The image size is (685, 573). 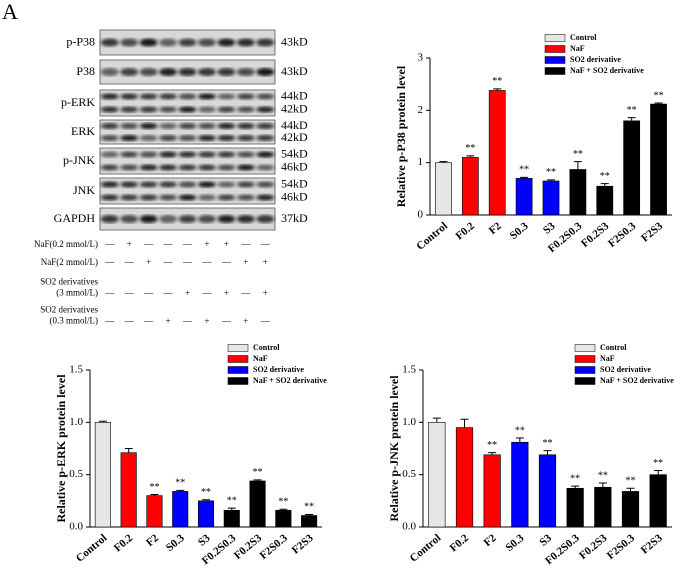 What do you see at coordinates (74, 321) in the screenshot?
I see `treatment-label: (0.3 mmol/L)` at bounding box center [74, 321].